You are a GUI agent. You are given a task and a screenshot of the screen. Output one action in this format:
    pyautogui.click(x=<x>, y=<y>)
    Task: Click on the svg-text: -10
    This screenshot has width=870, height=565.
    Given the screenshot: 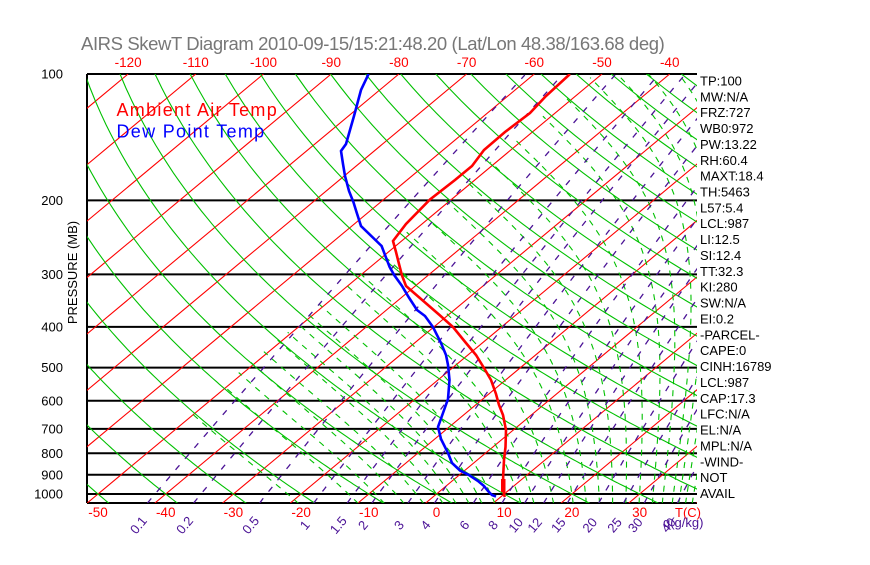 What is the action you would take?
    pyautogui.click(x=369, y=512)
    